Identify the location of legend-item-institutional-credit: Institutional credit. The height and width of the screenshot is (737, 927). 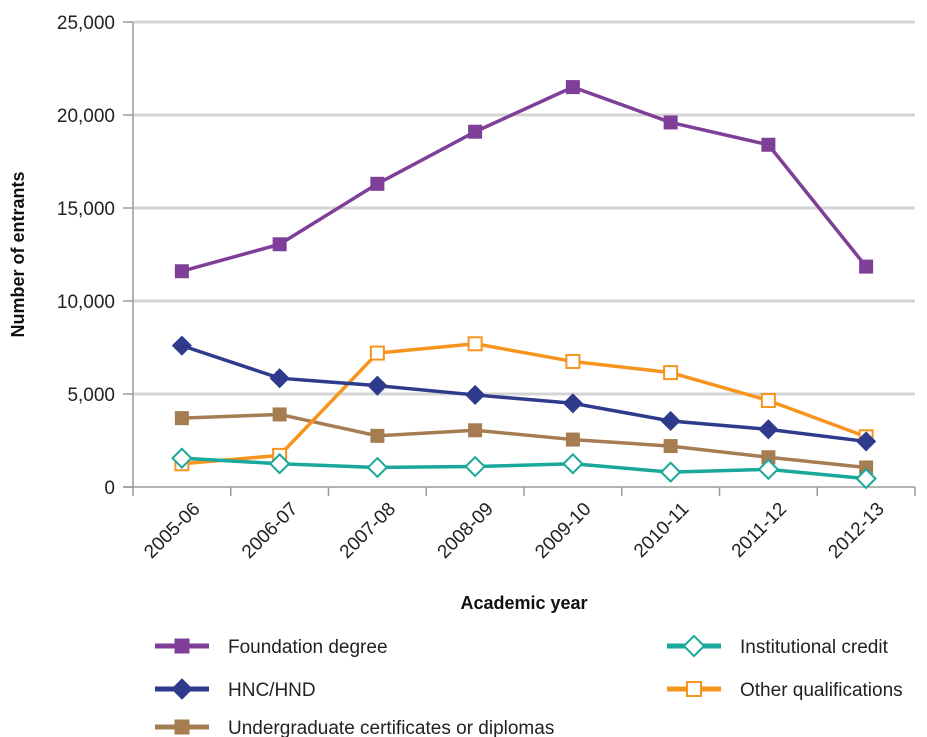
(778, 646).